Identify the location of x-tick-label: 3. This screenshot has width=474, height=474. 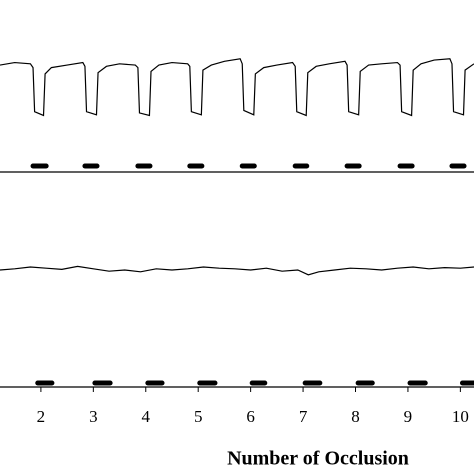
(93, 416).